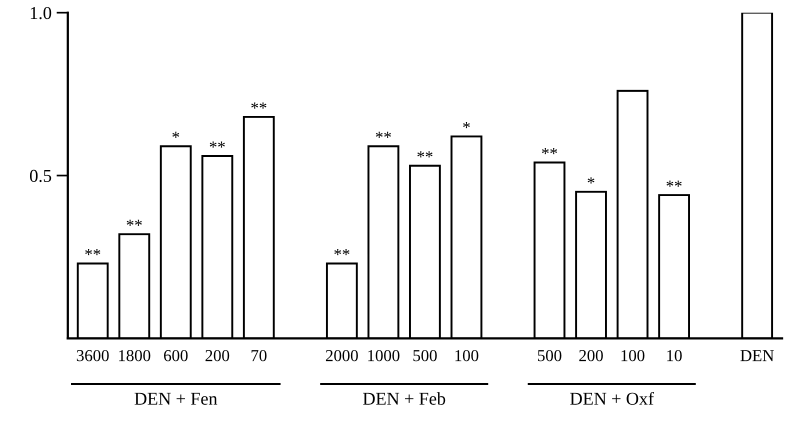 This screenshot has height=423, width=798. What do you see at coordinates (612, 398) in the screenshot?
I see `text: DEN + Oxf` at bounding box center [612, 398].